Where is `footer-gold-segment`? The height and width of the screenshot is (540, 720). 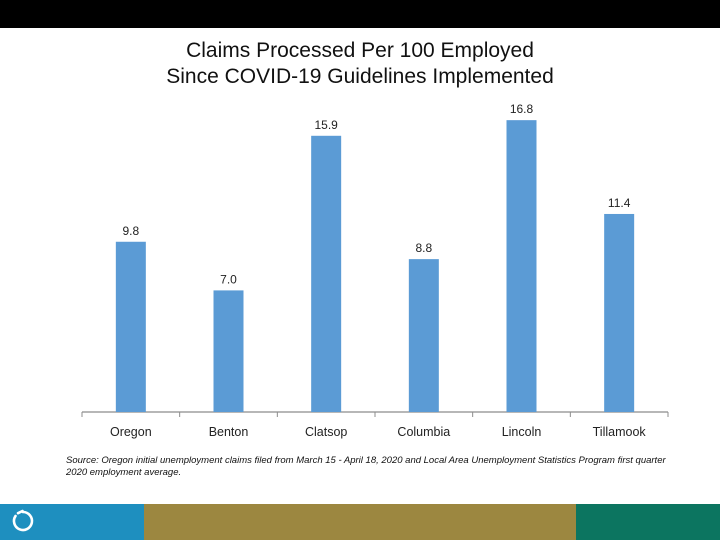 footer-gold-segment is located at coordinates (360, 522).